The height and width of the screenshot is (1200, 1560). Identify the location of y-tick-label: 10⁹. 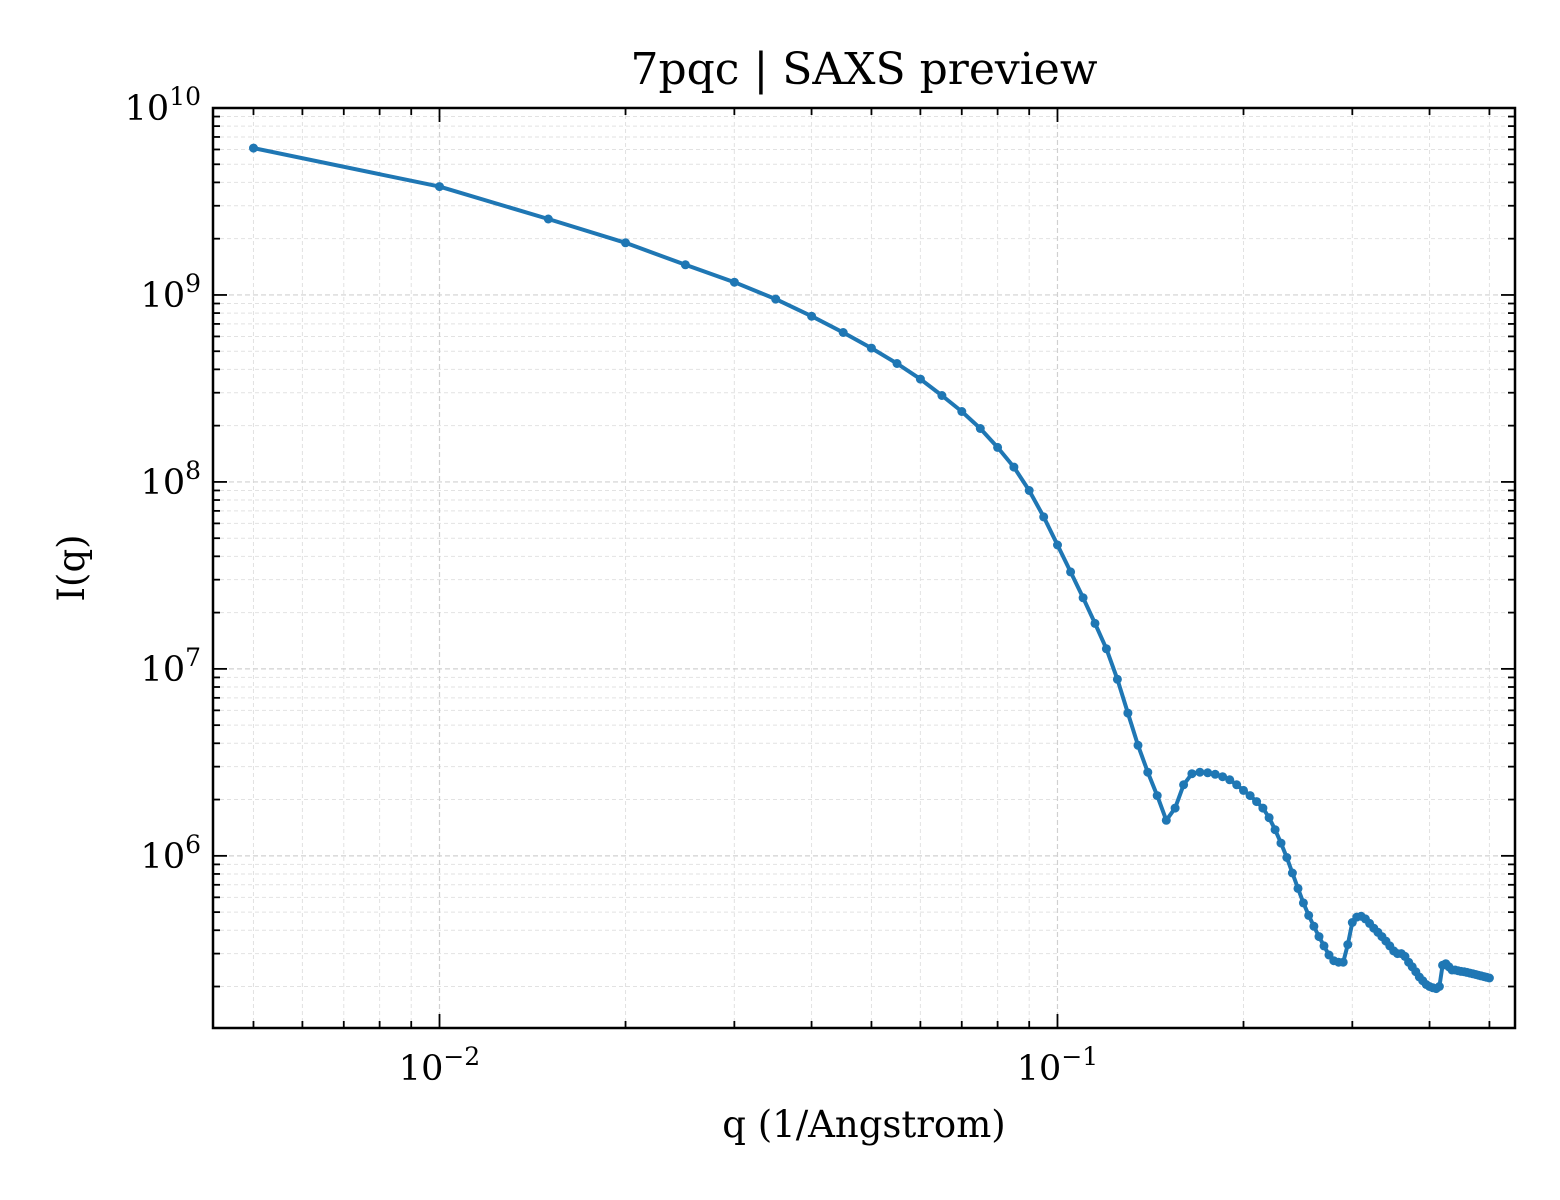
(171, 292).